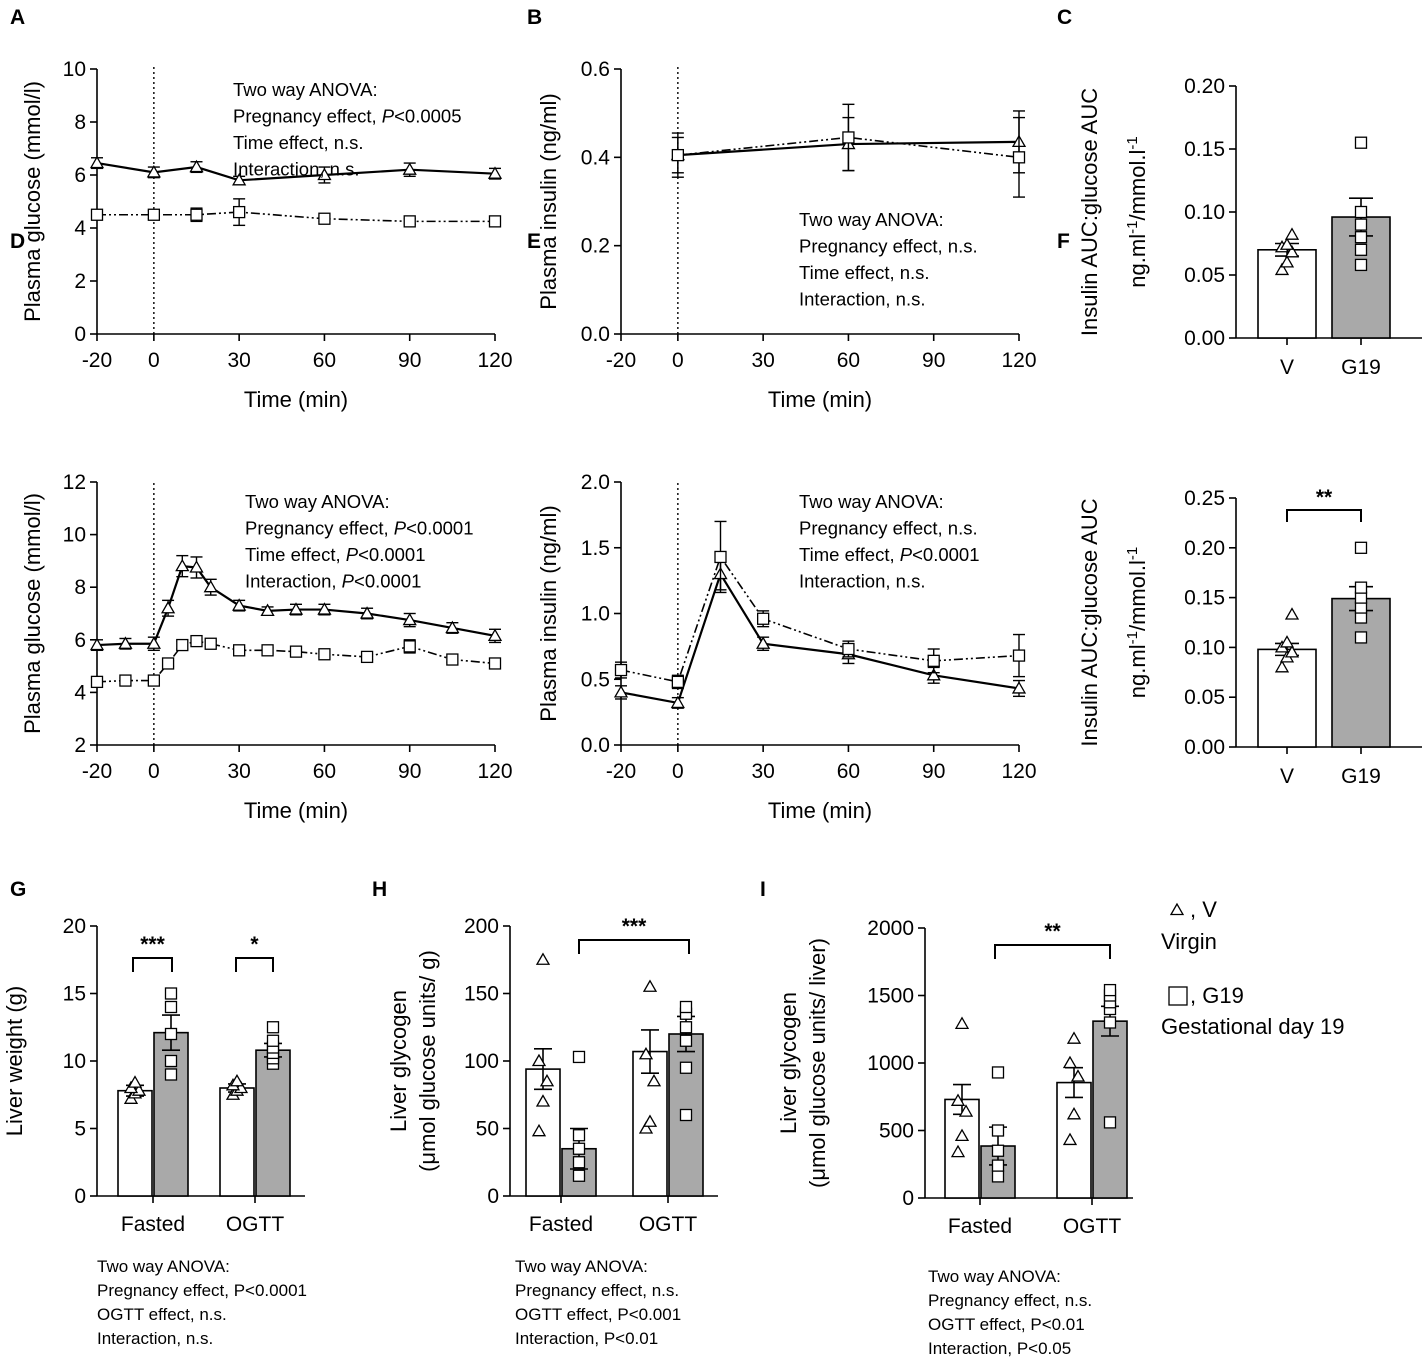 The height and width of the screenshot is (1357, 1423). I want to click on y-tick-label-I: 2000, so click(890, 928).